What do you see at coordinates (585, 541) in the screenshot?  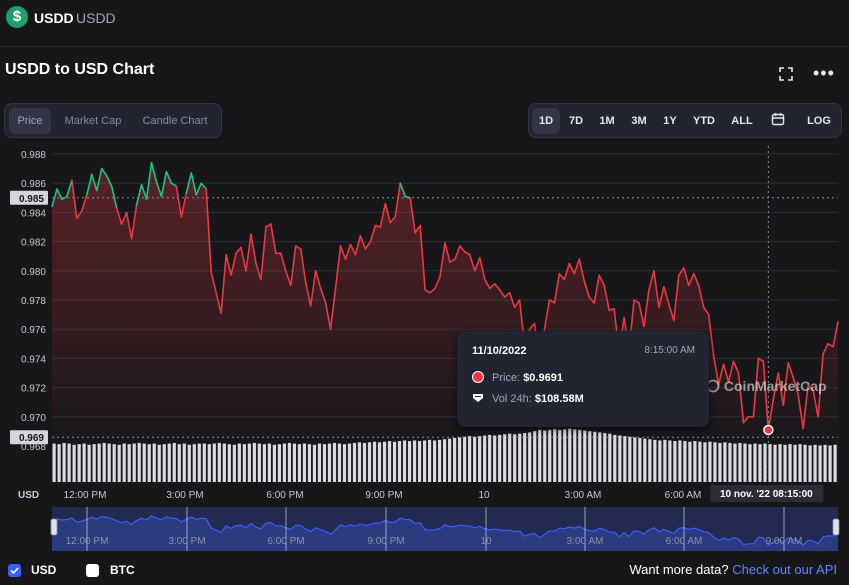 I see `navigator-tick-label: 3:00 AM` at bounding box center [585, 541].